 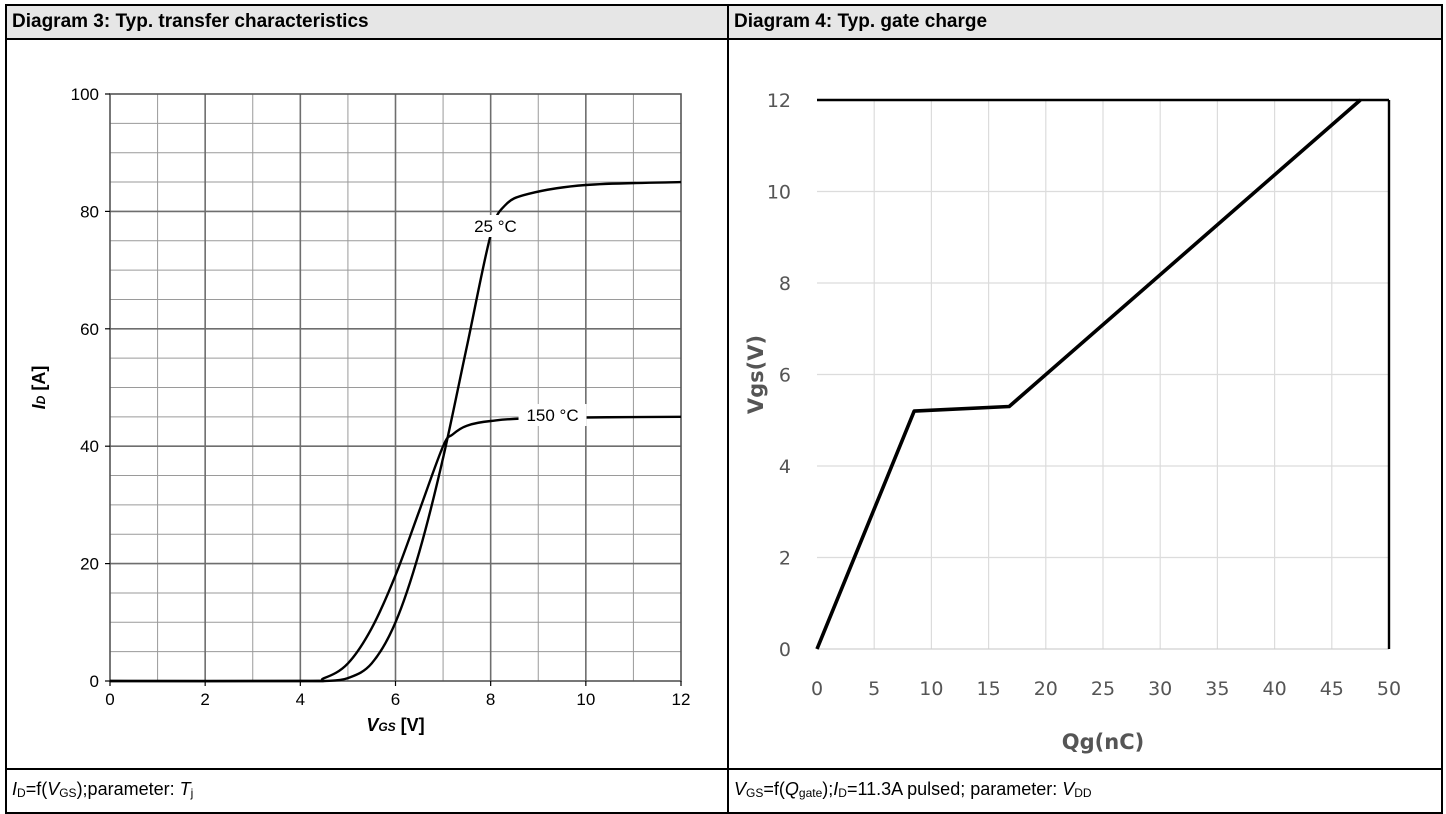 What do you see at coordinates (785, 467) in the screenshot?
I see `y-tick-label: 4` at bounding box center [785, 467].